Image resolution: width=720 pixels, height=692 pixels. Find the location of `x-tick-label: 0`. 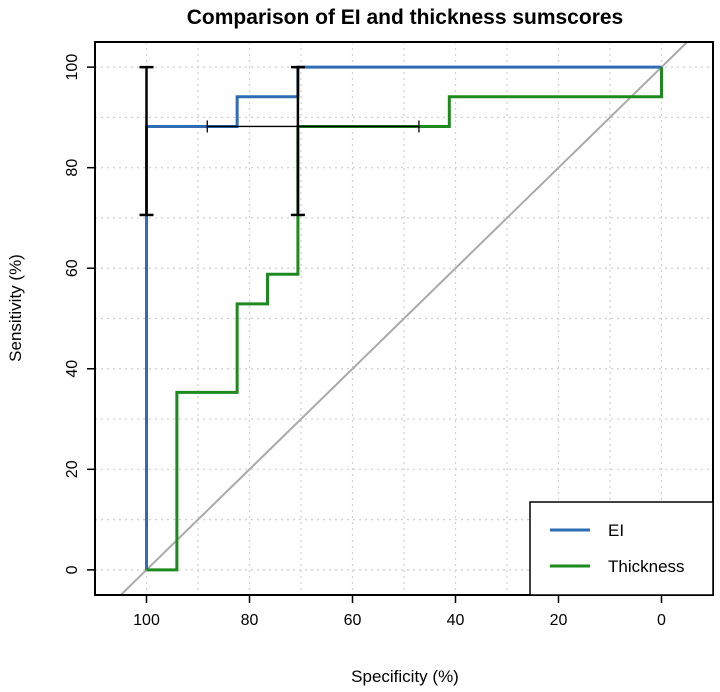

x-tick-label: 0 is located at coordinates (661, 620).